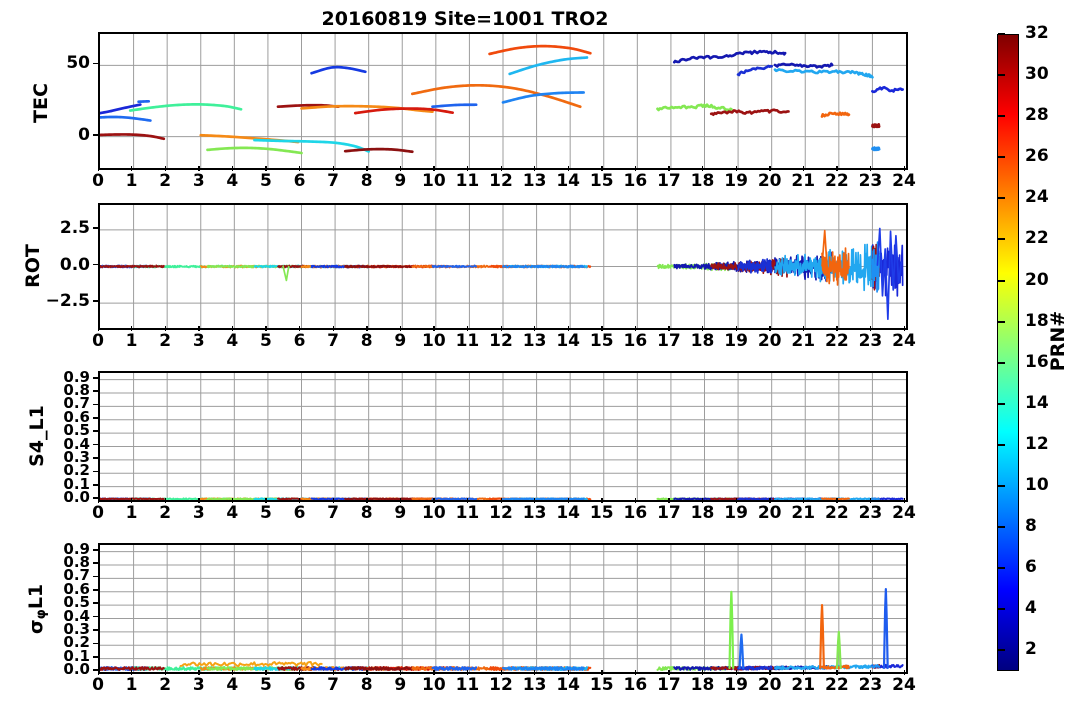 The image size is (1077, 709). What do you see at coordinates (433, 513) in the screenshot?
I see `x-tick-label: 10` at bounding box center [433, 513].